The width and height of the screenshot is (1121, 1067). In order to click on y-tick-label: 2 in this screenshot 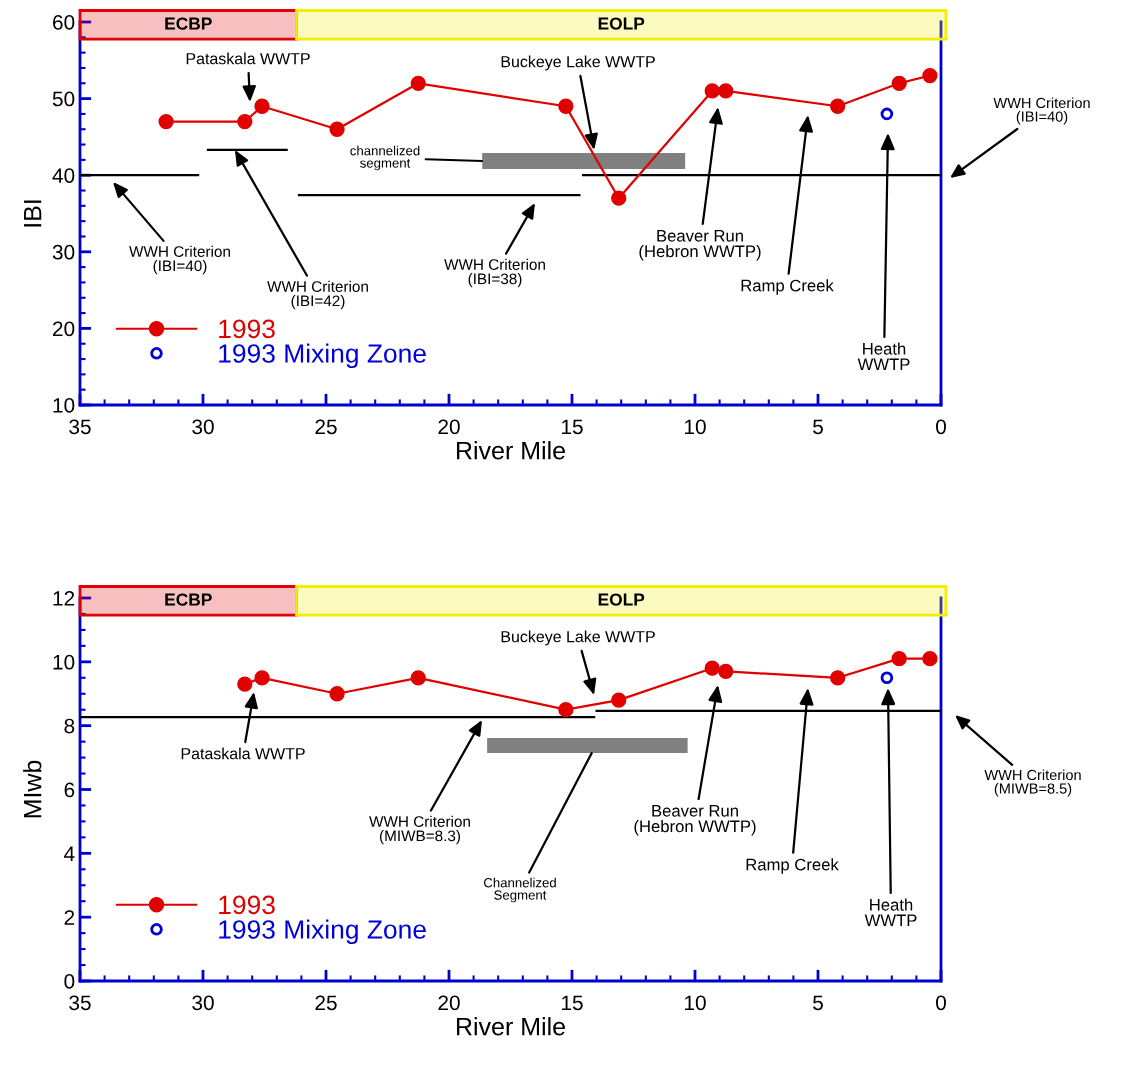, I will do `click(69, 917)`.